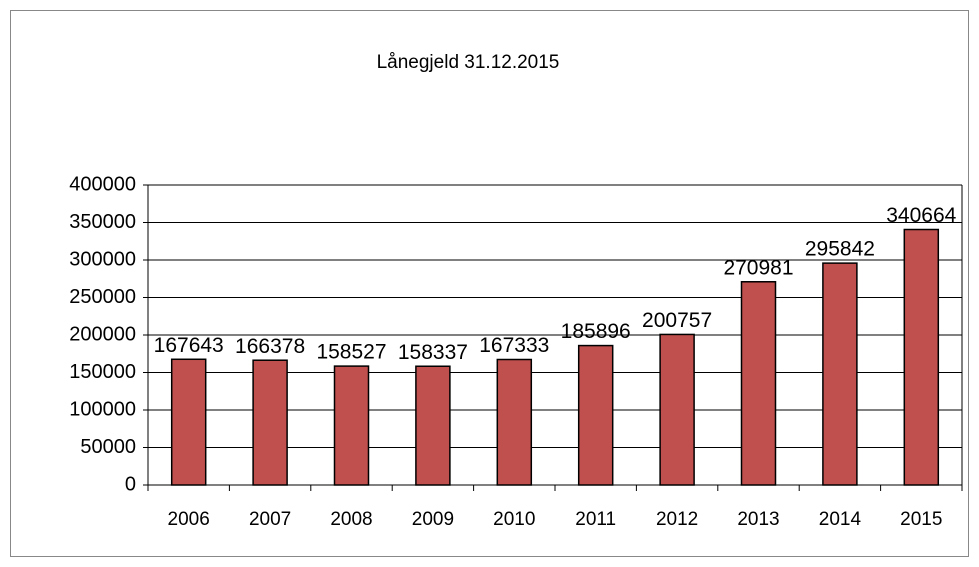 Image resolution: width=979 pixels, height=567 pixels. What do you see at coordinates (595, 519) in the screenshot?
I see `x-tick-label: 2011` at bounding box center [595, 519].